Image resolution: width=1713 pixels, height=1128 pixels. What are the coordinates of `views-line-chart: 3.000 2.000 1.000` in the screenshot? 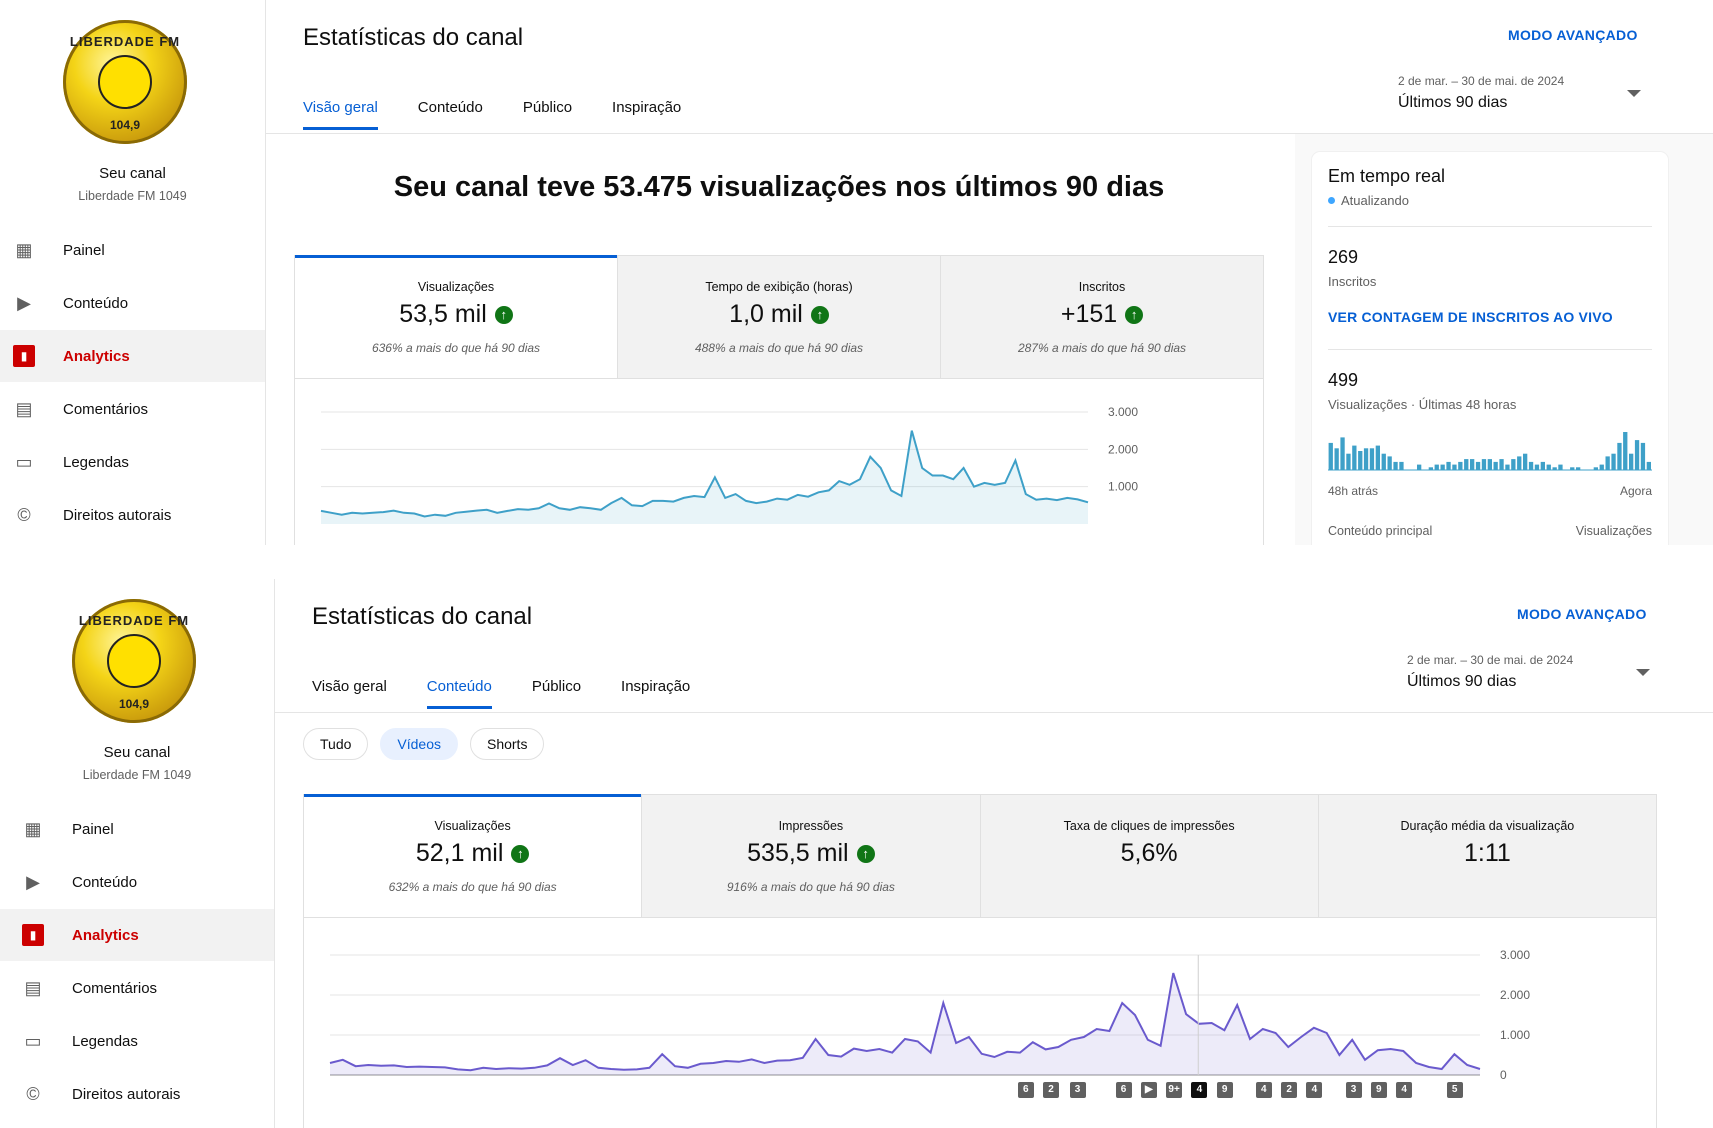 It's located at (779, 462).